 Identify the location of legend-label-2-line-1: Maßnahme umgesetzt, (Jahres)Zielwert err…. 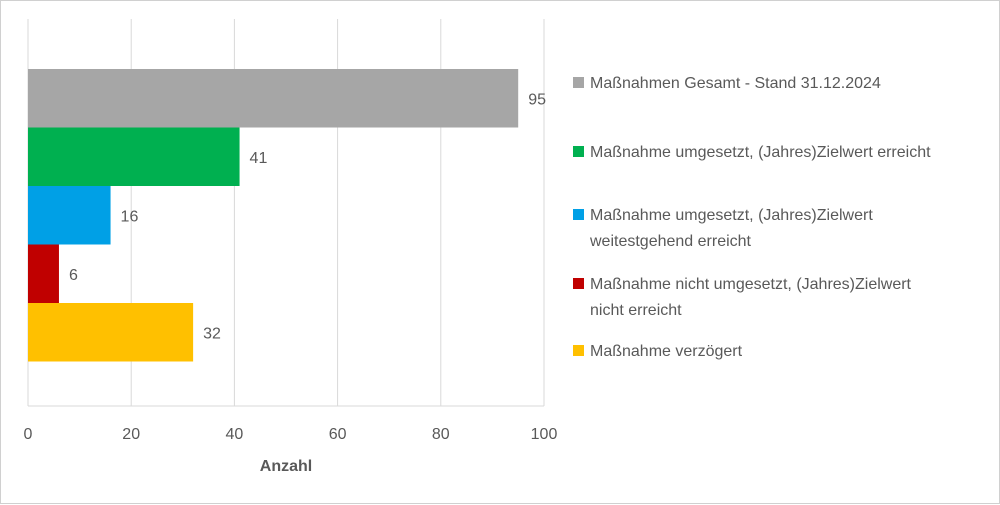
(760, 152).